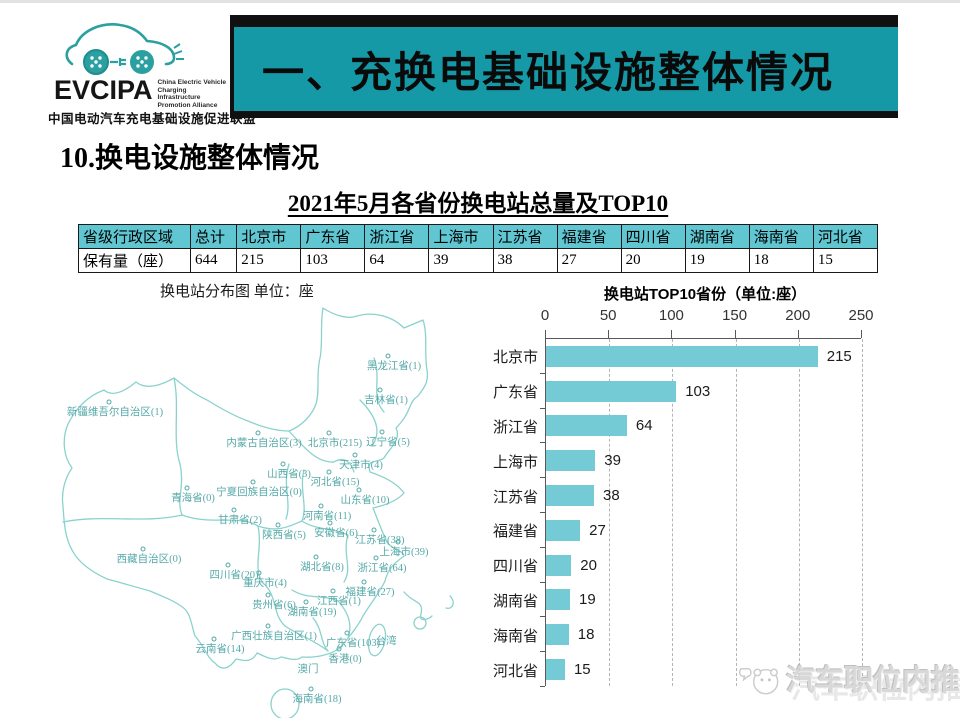  I want to click on map-province-label: 海南省(18), so click(317, 698).